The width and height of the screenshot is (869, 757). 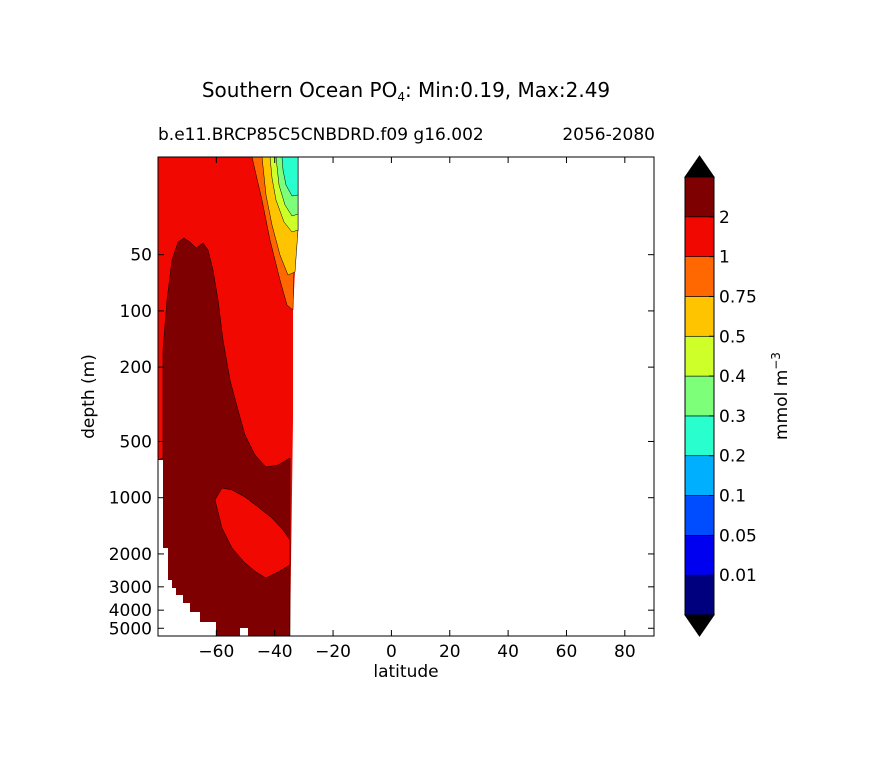 I want to click on colorbar-tick-label: 0.4, so click(x=732, y=377).